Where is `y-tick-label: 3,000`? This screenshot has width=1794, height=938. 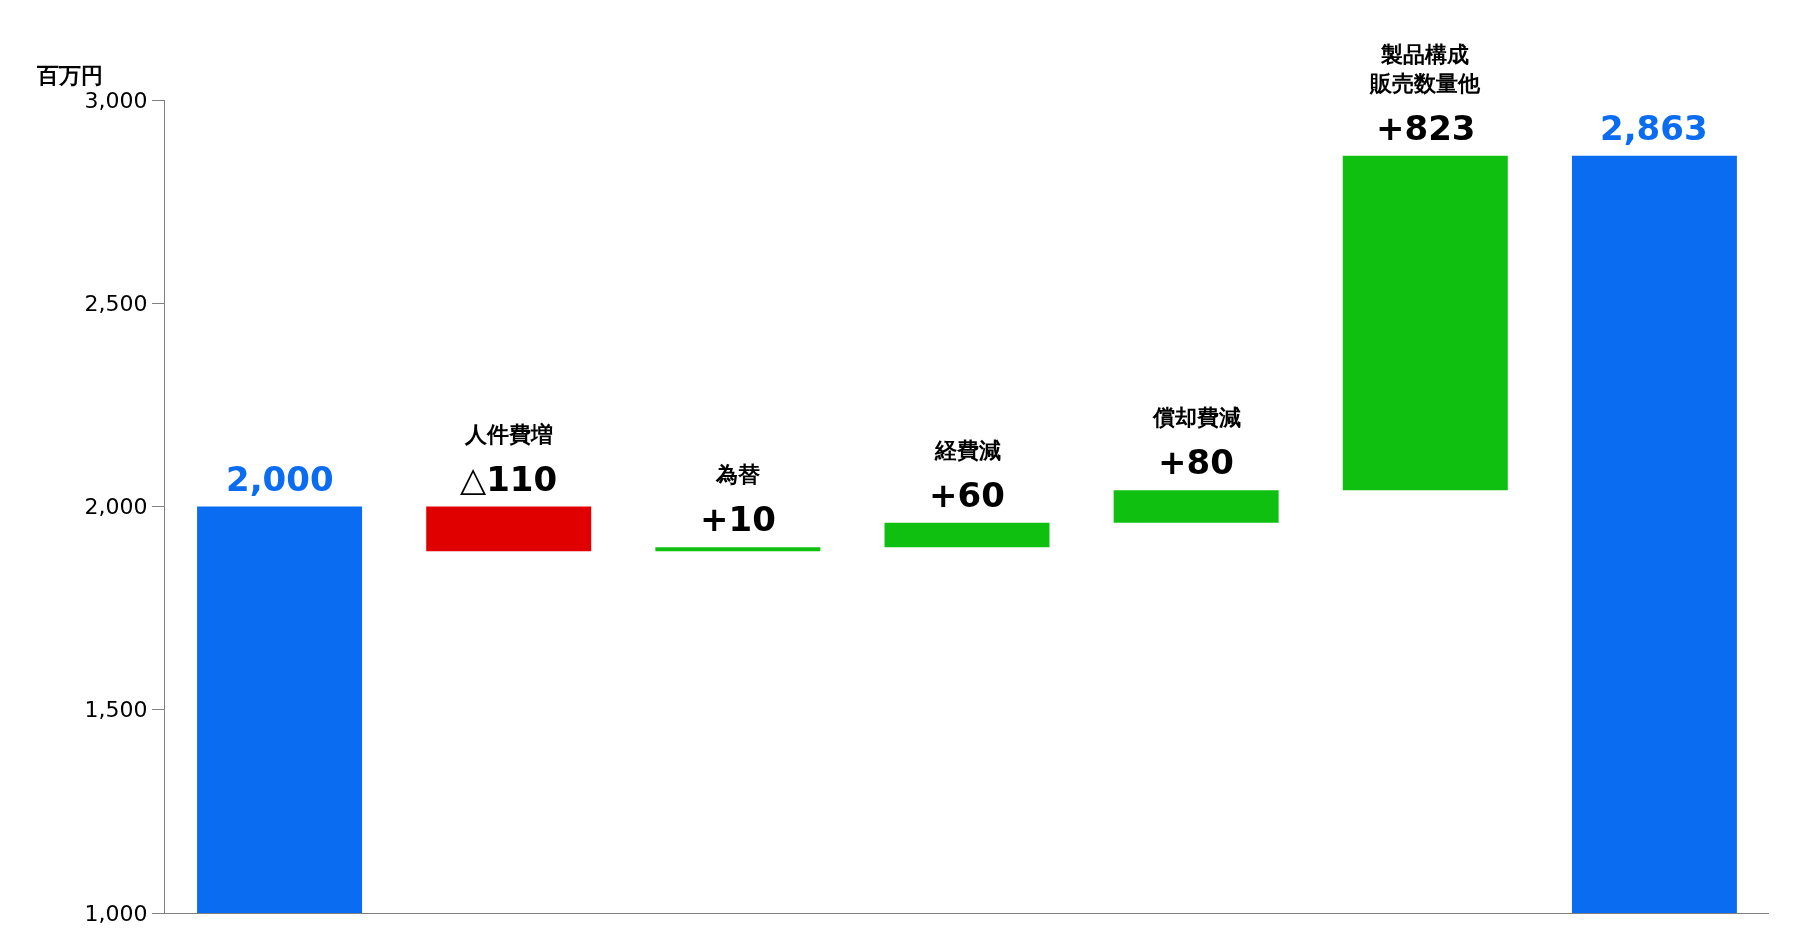
y-tick-label: 3,000 is located at coordinates (116, 100).